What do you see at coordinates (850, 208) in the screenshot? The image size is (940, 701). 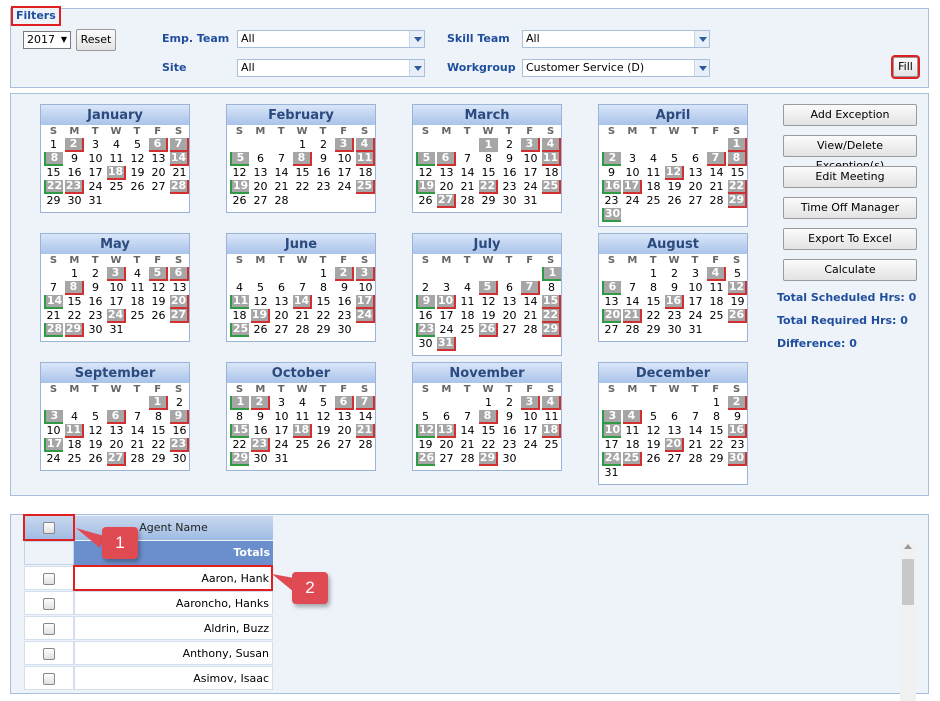 I see `time-off-manager-button: Time Off Manager` at bounding box center [850, 208].